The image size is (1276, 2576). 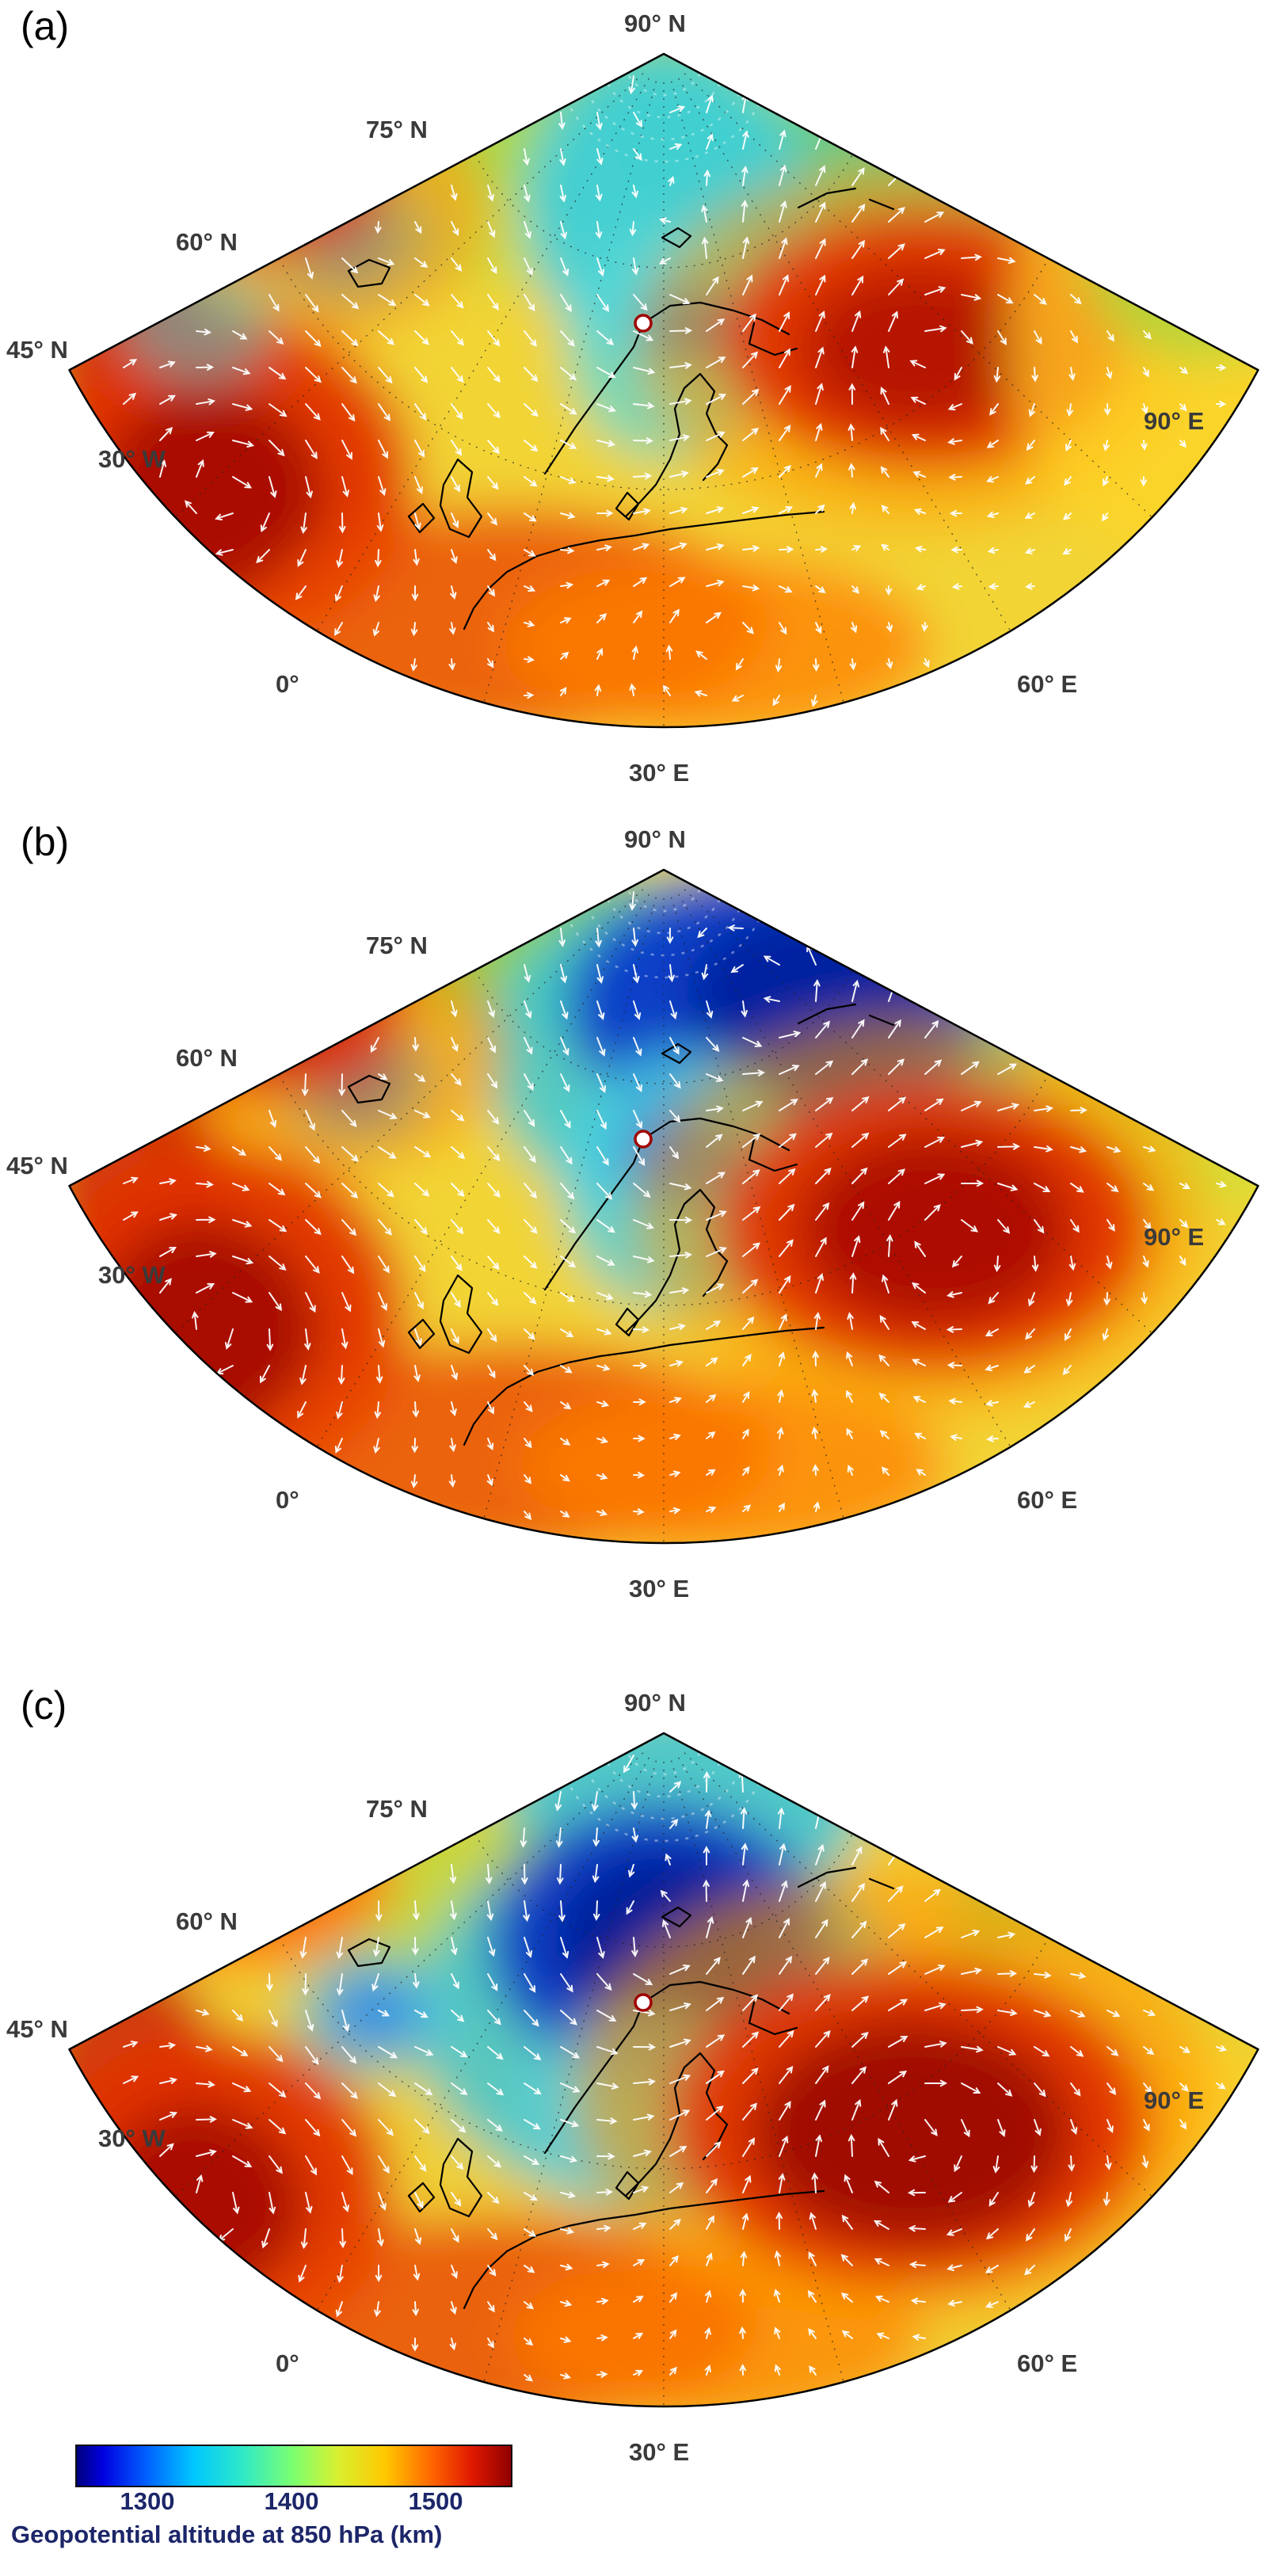 I want to click on colorbar-tick-1300: 1300, so click(x=147, y=2501).